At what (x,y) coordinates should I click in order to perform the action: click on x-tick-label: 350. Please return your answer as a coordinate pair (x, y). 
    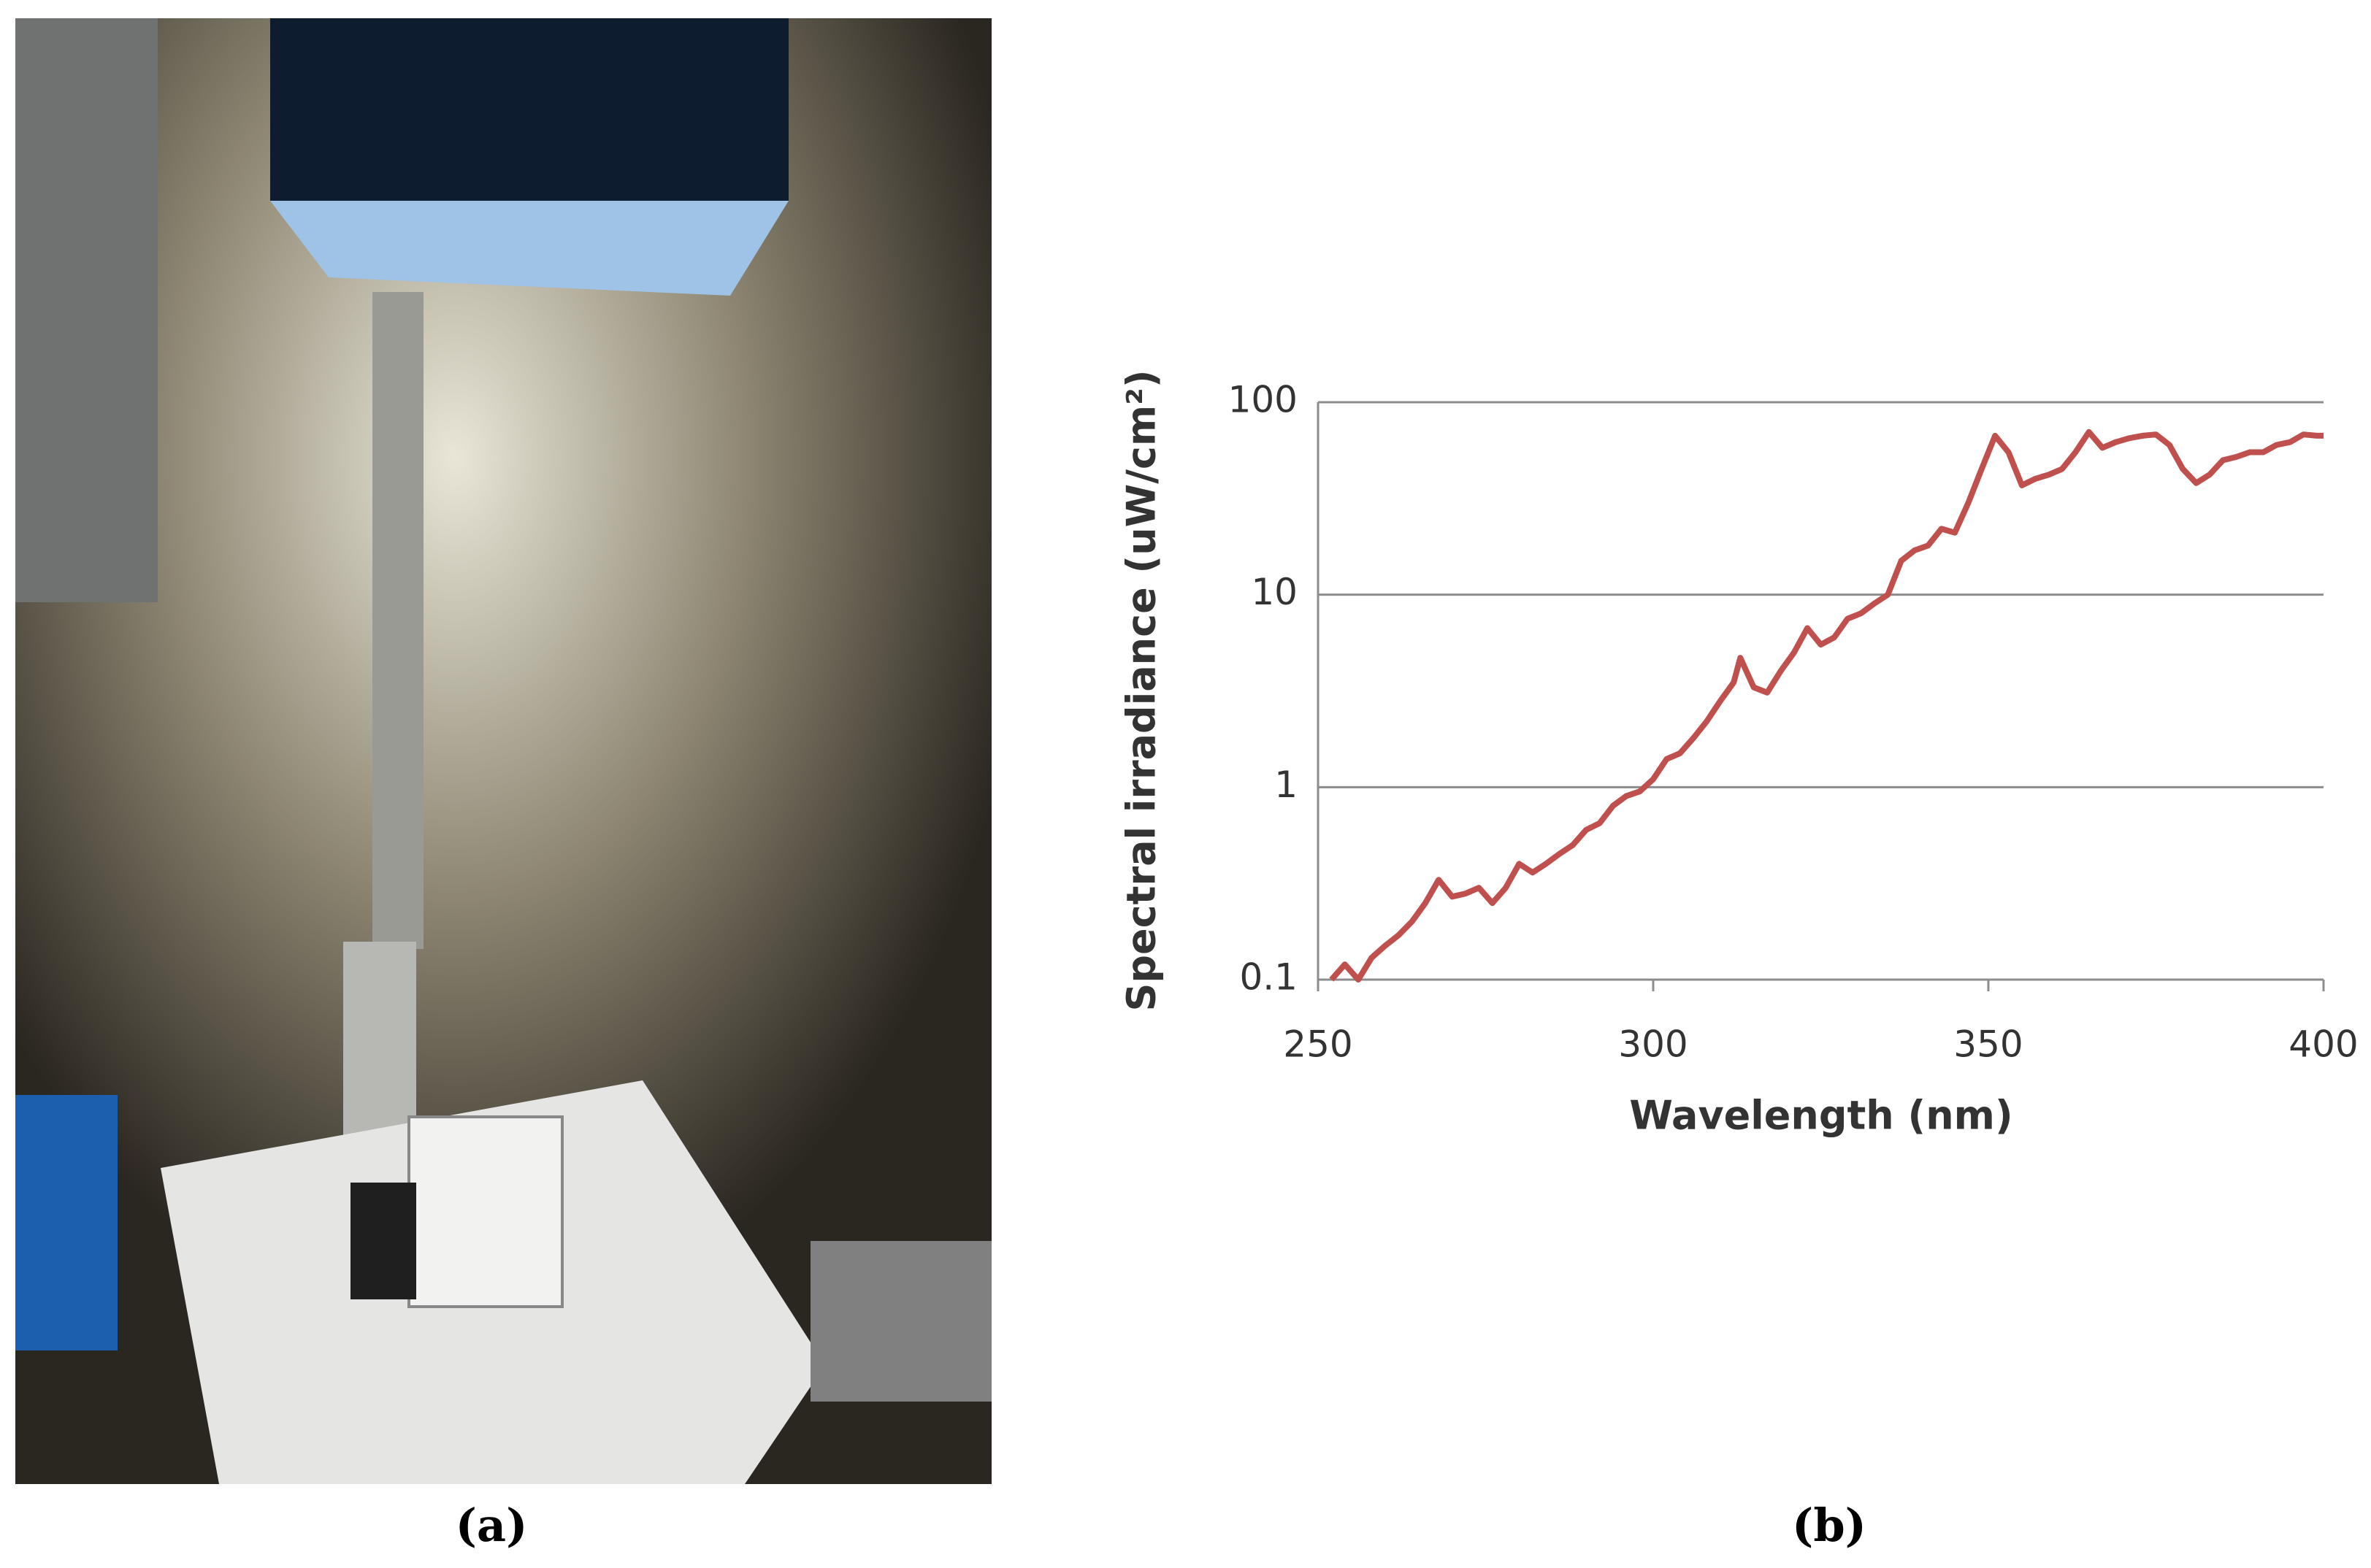
    Looking at the image, I should click on (1988, 1044).